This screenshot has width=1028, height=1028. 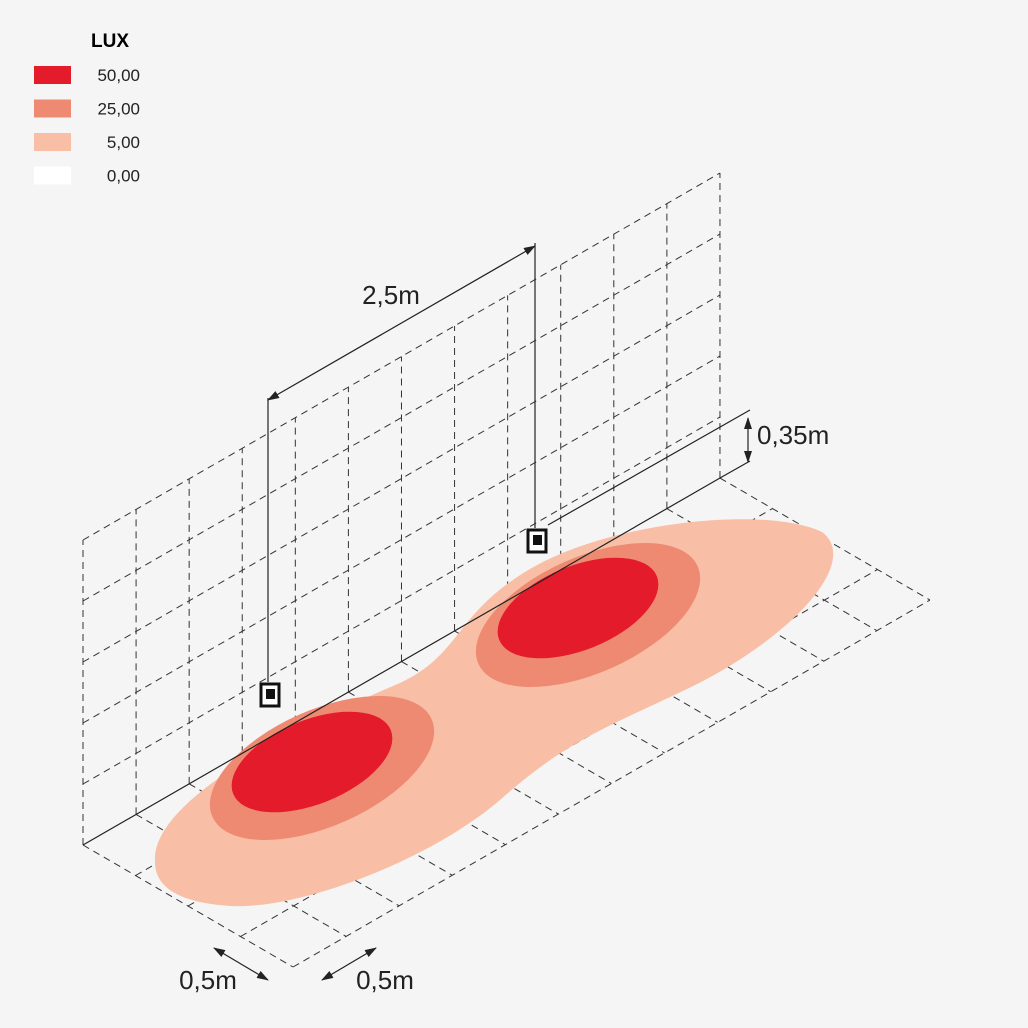 I want to click on legend-label: 0,00, so click(x=123, y=176).